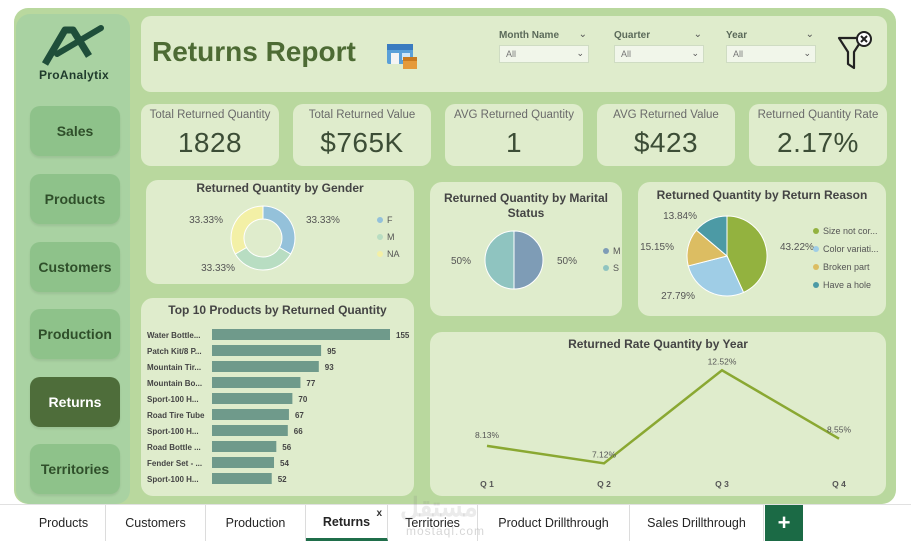  What do you see at coordinates (331, 351) in the screenshot?
I see `bar-value-label: 95` at bounding box center [331, 351].